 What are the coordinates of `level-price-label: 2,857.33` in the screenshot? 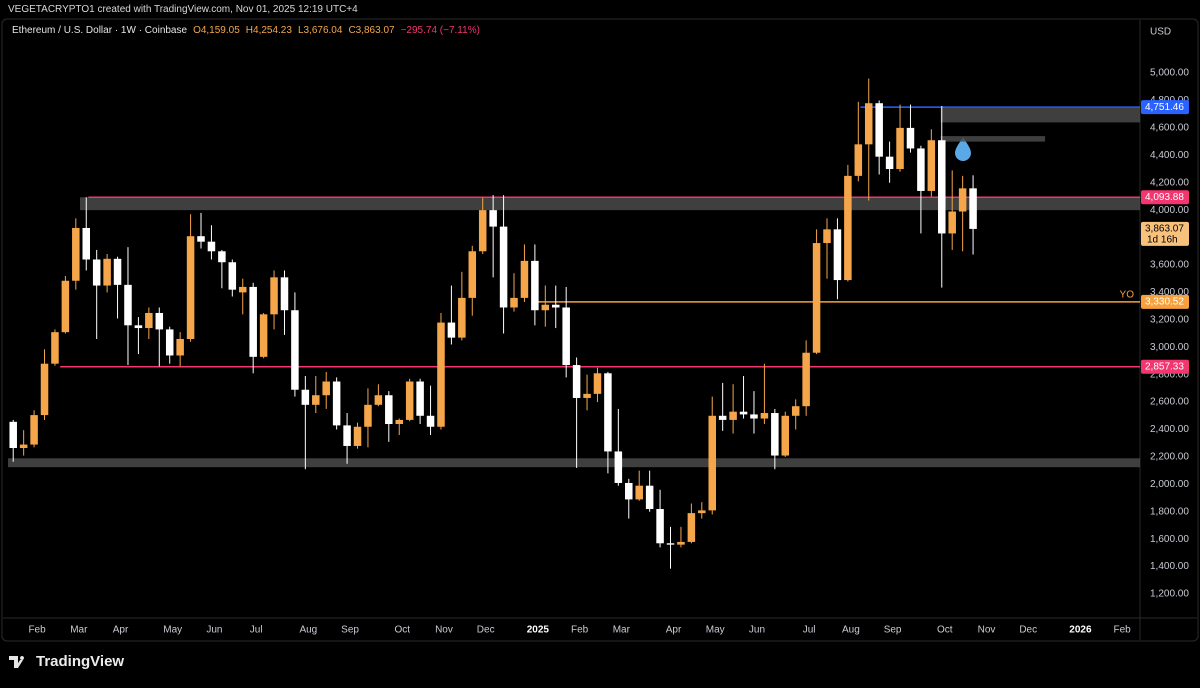 It's located at (1164, 366).